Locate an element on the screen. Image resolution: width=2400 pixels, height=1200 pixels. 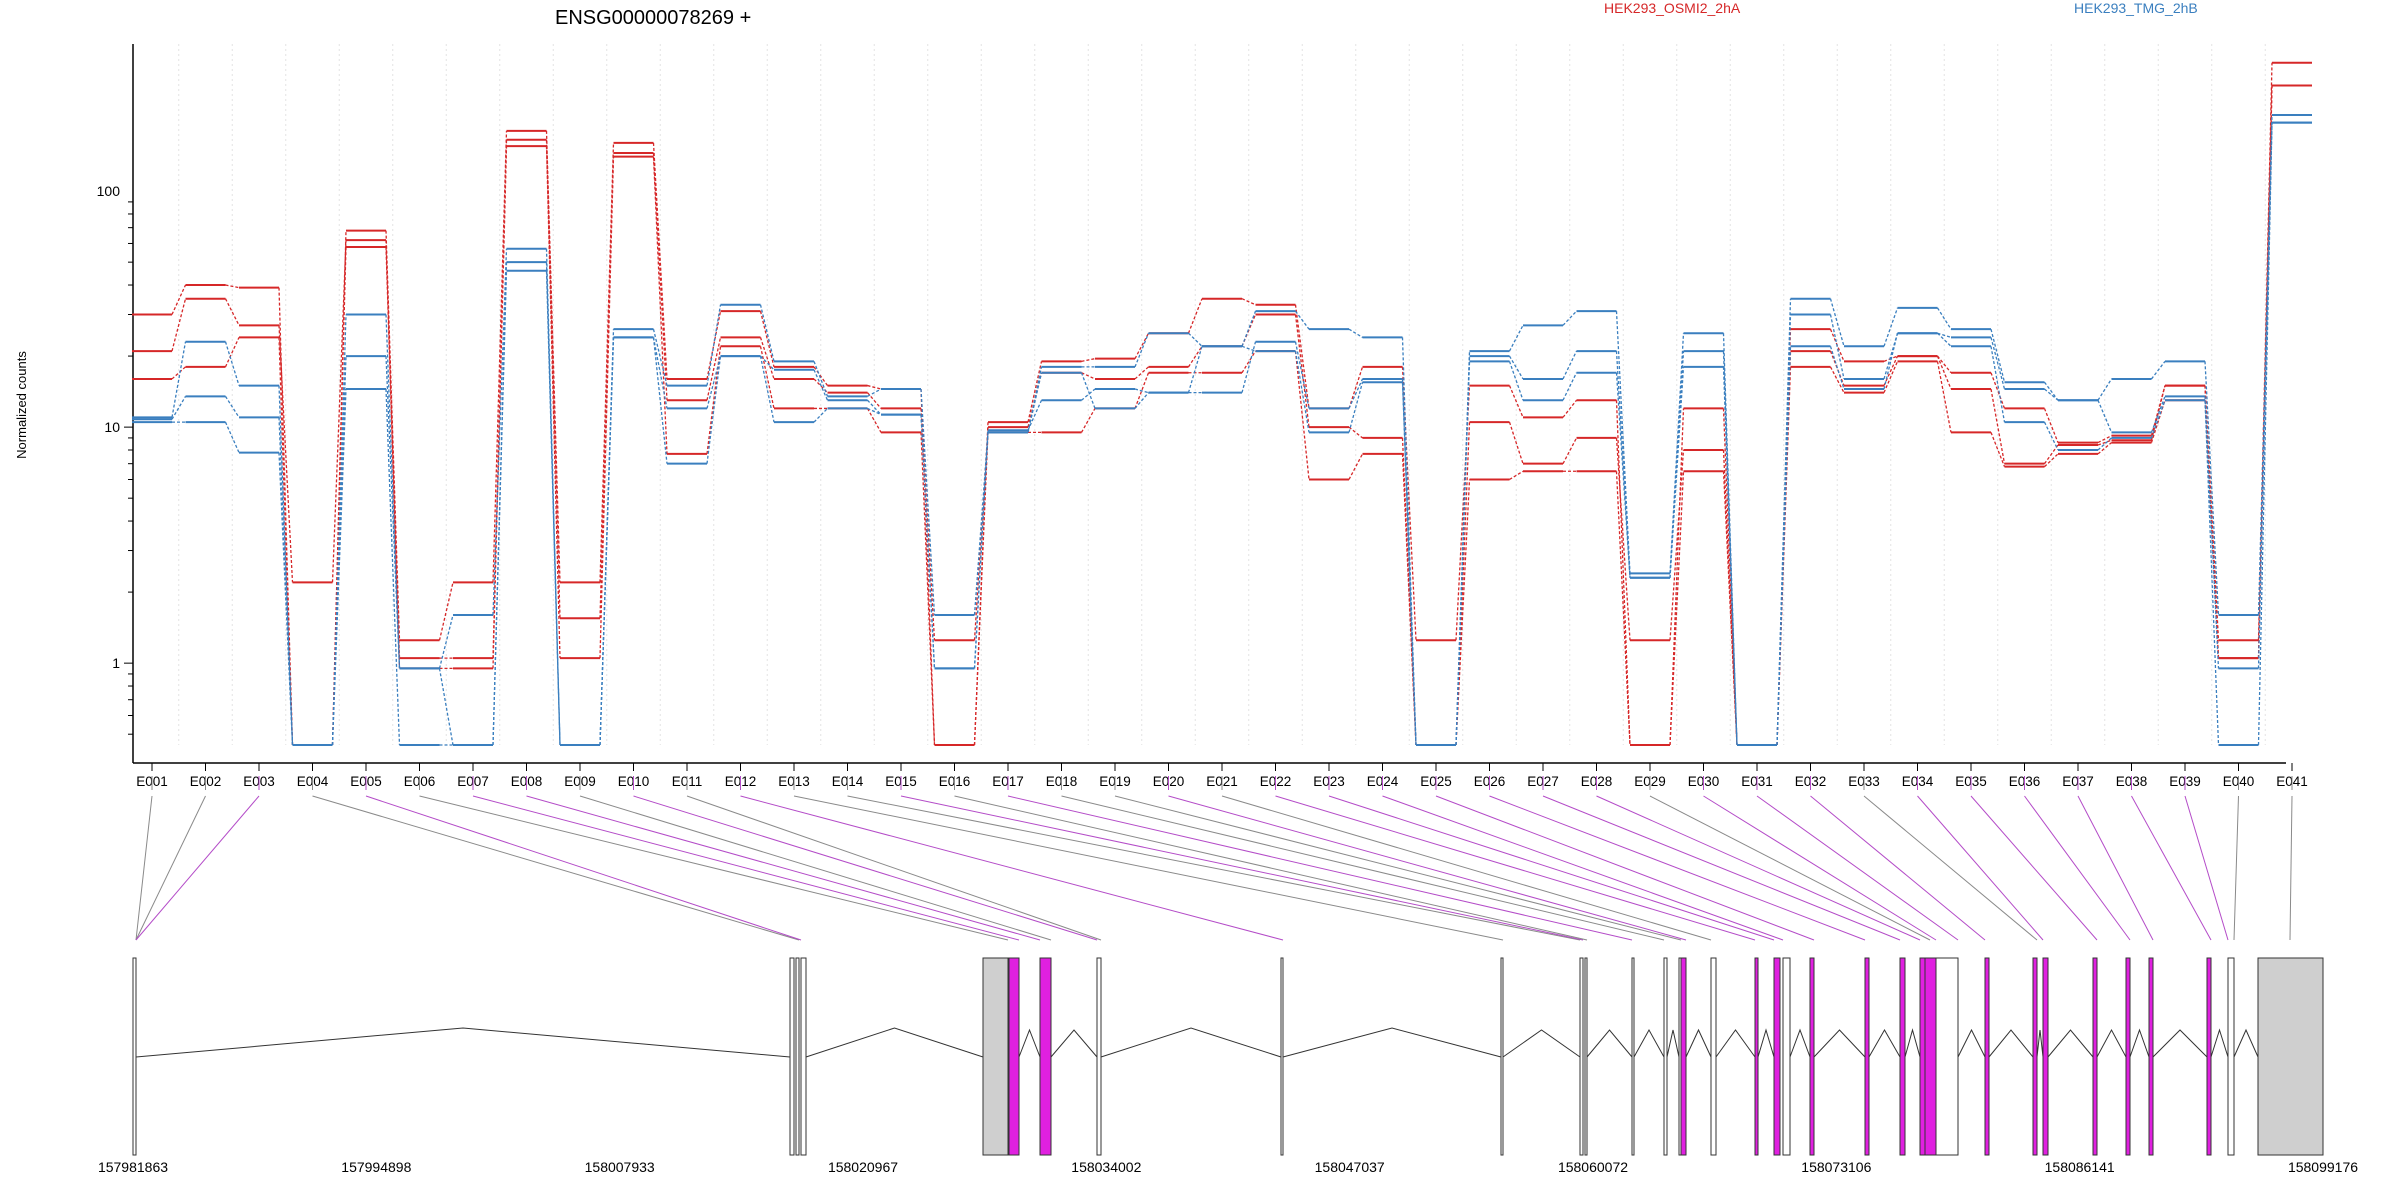
genome-coordinate-label: 158020967 is located at coordinates (863, 1167).